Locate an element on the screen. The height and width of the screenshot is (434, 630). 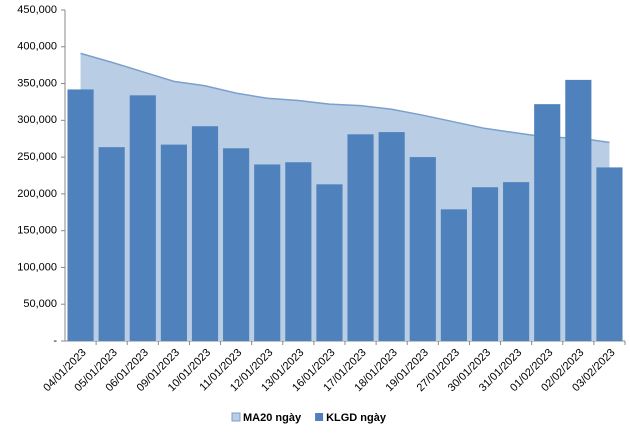
y-tick-label: - is located at coordinates (55, 341).